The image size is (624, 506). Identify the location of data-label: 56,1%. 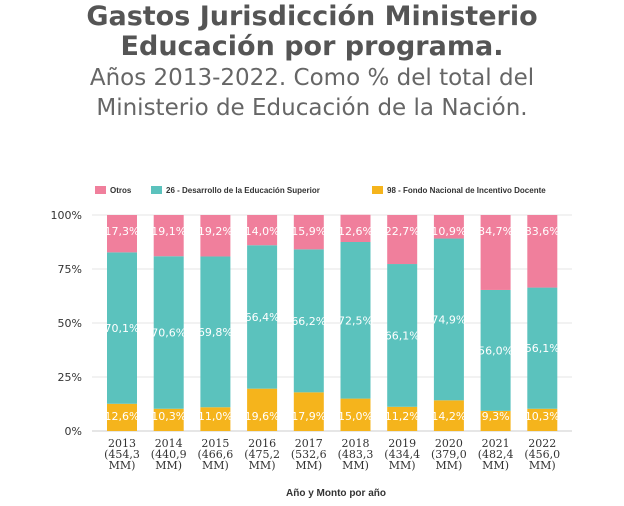
(542, 348).